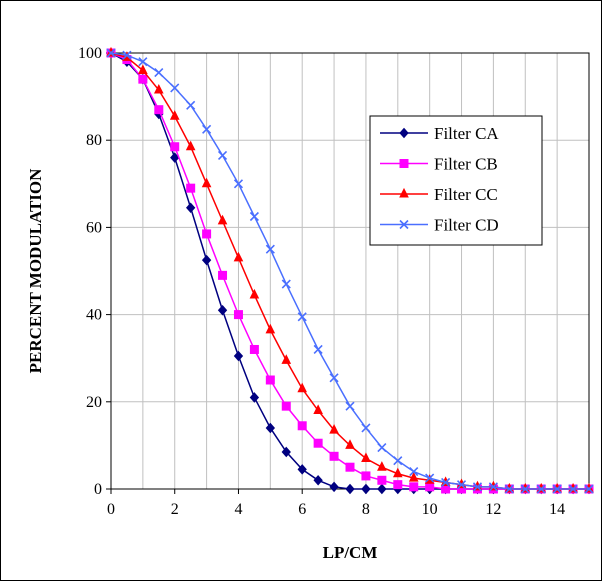 The image size is (602, 581). Describe the element at coordinates (94, 315) in the screenshot. I see `y-tick-label: 40` at that location.